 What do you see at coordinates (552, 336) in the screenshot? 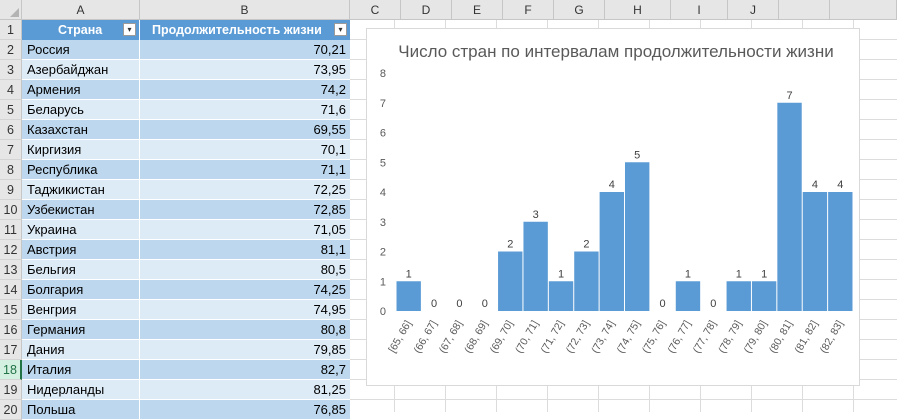
I see `x-tick-label: (71, 72]` at bounding box center [552, 336].